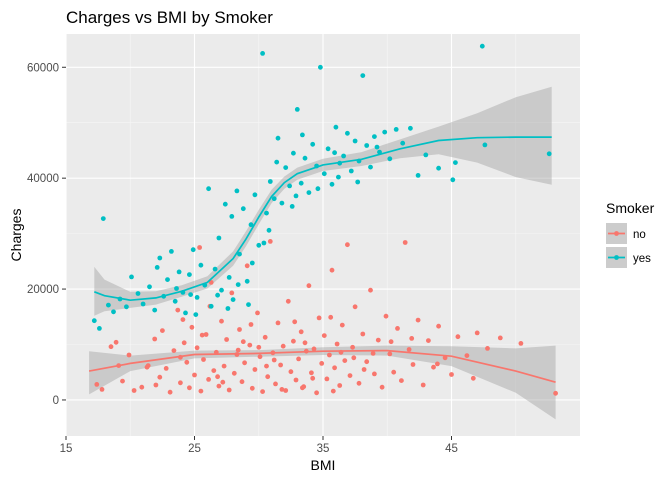 The height and width of the screenshot is (480, 672). What do you see at coordinates (616, 233) in the screenshot?
I see `legend-point-no` at bounding box center [616, 233].